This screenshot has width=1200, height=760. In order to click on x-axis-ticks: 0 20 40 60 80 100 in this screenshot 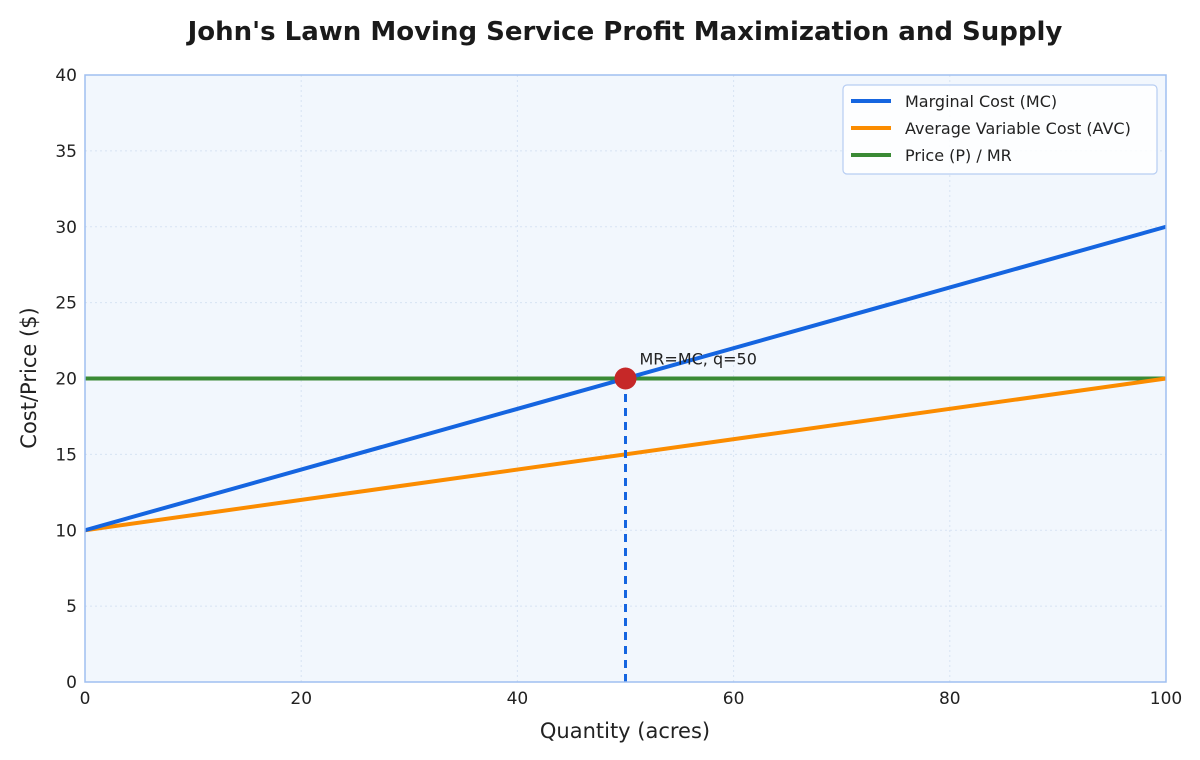, I will do `click(631, 699)`.